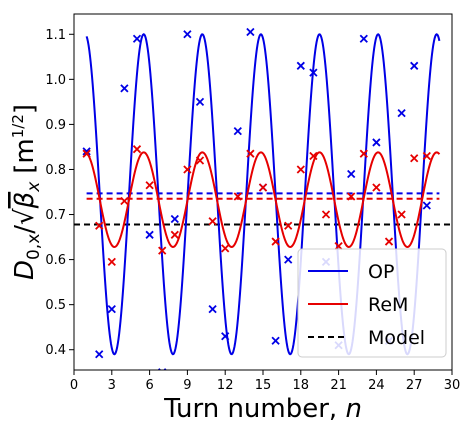 The width and height of the screenshot is (463, 423). Describe the element at coordinates (112, 385) in the screenshot. I see `x-tick-label: 3` at that location.